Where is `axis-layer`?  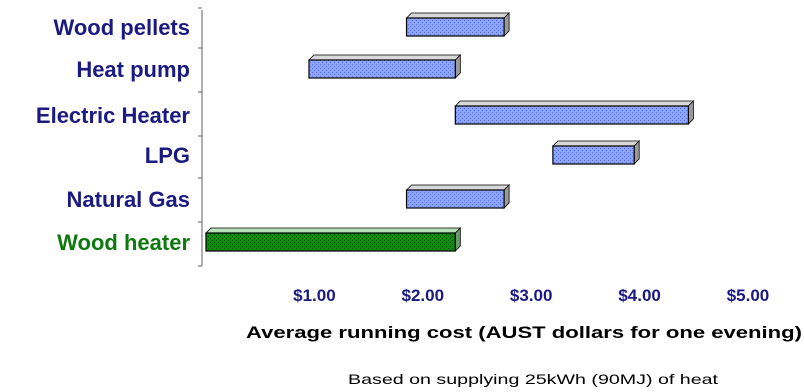
axis-layer is located at coordinates (200, 137).